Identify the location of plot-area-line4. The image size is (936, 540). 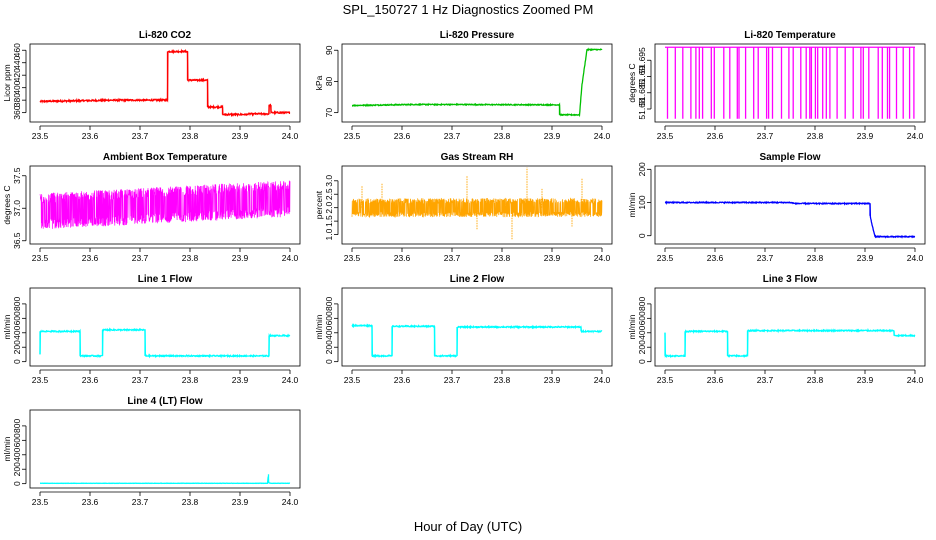
(165, 479).